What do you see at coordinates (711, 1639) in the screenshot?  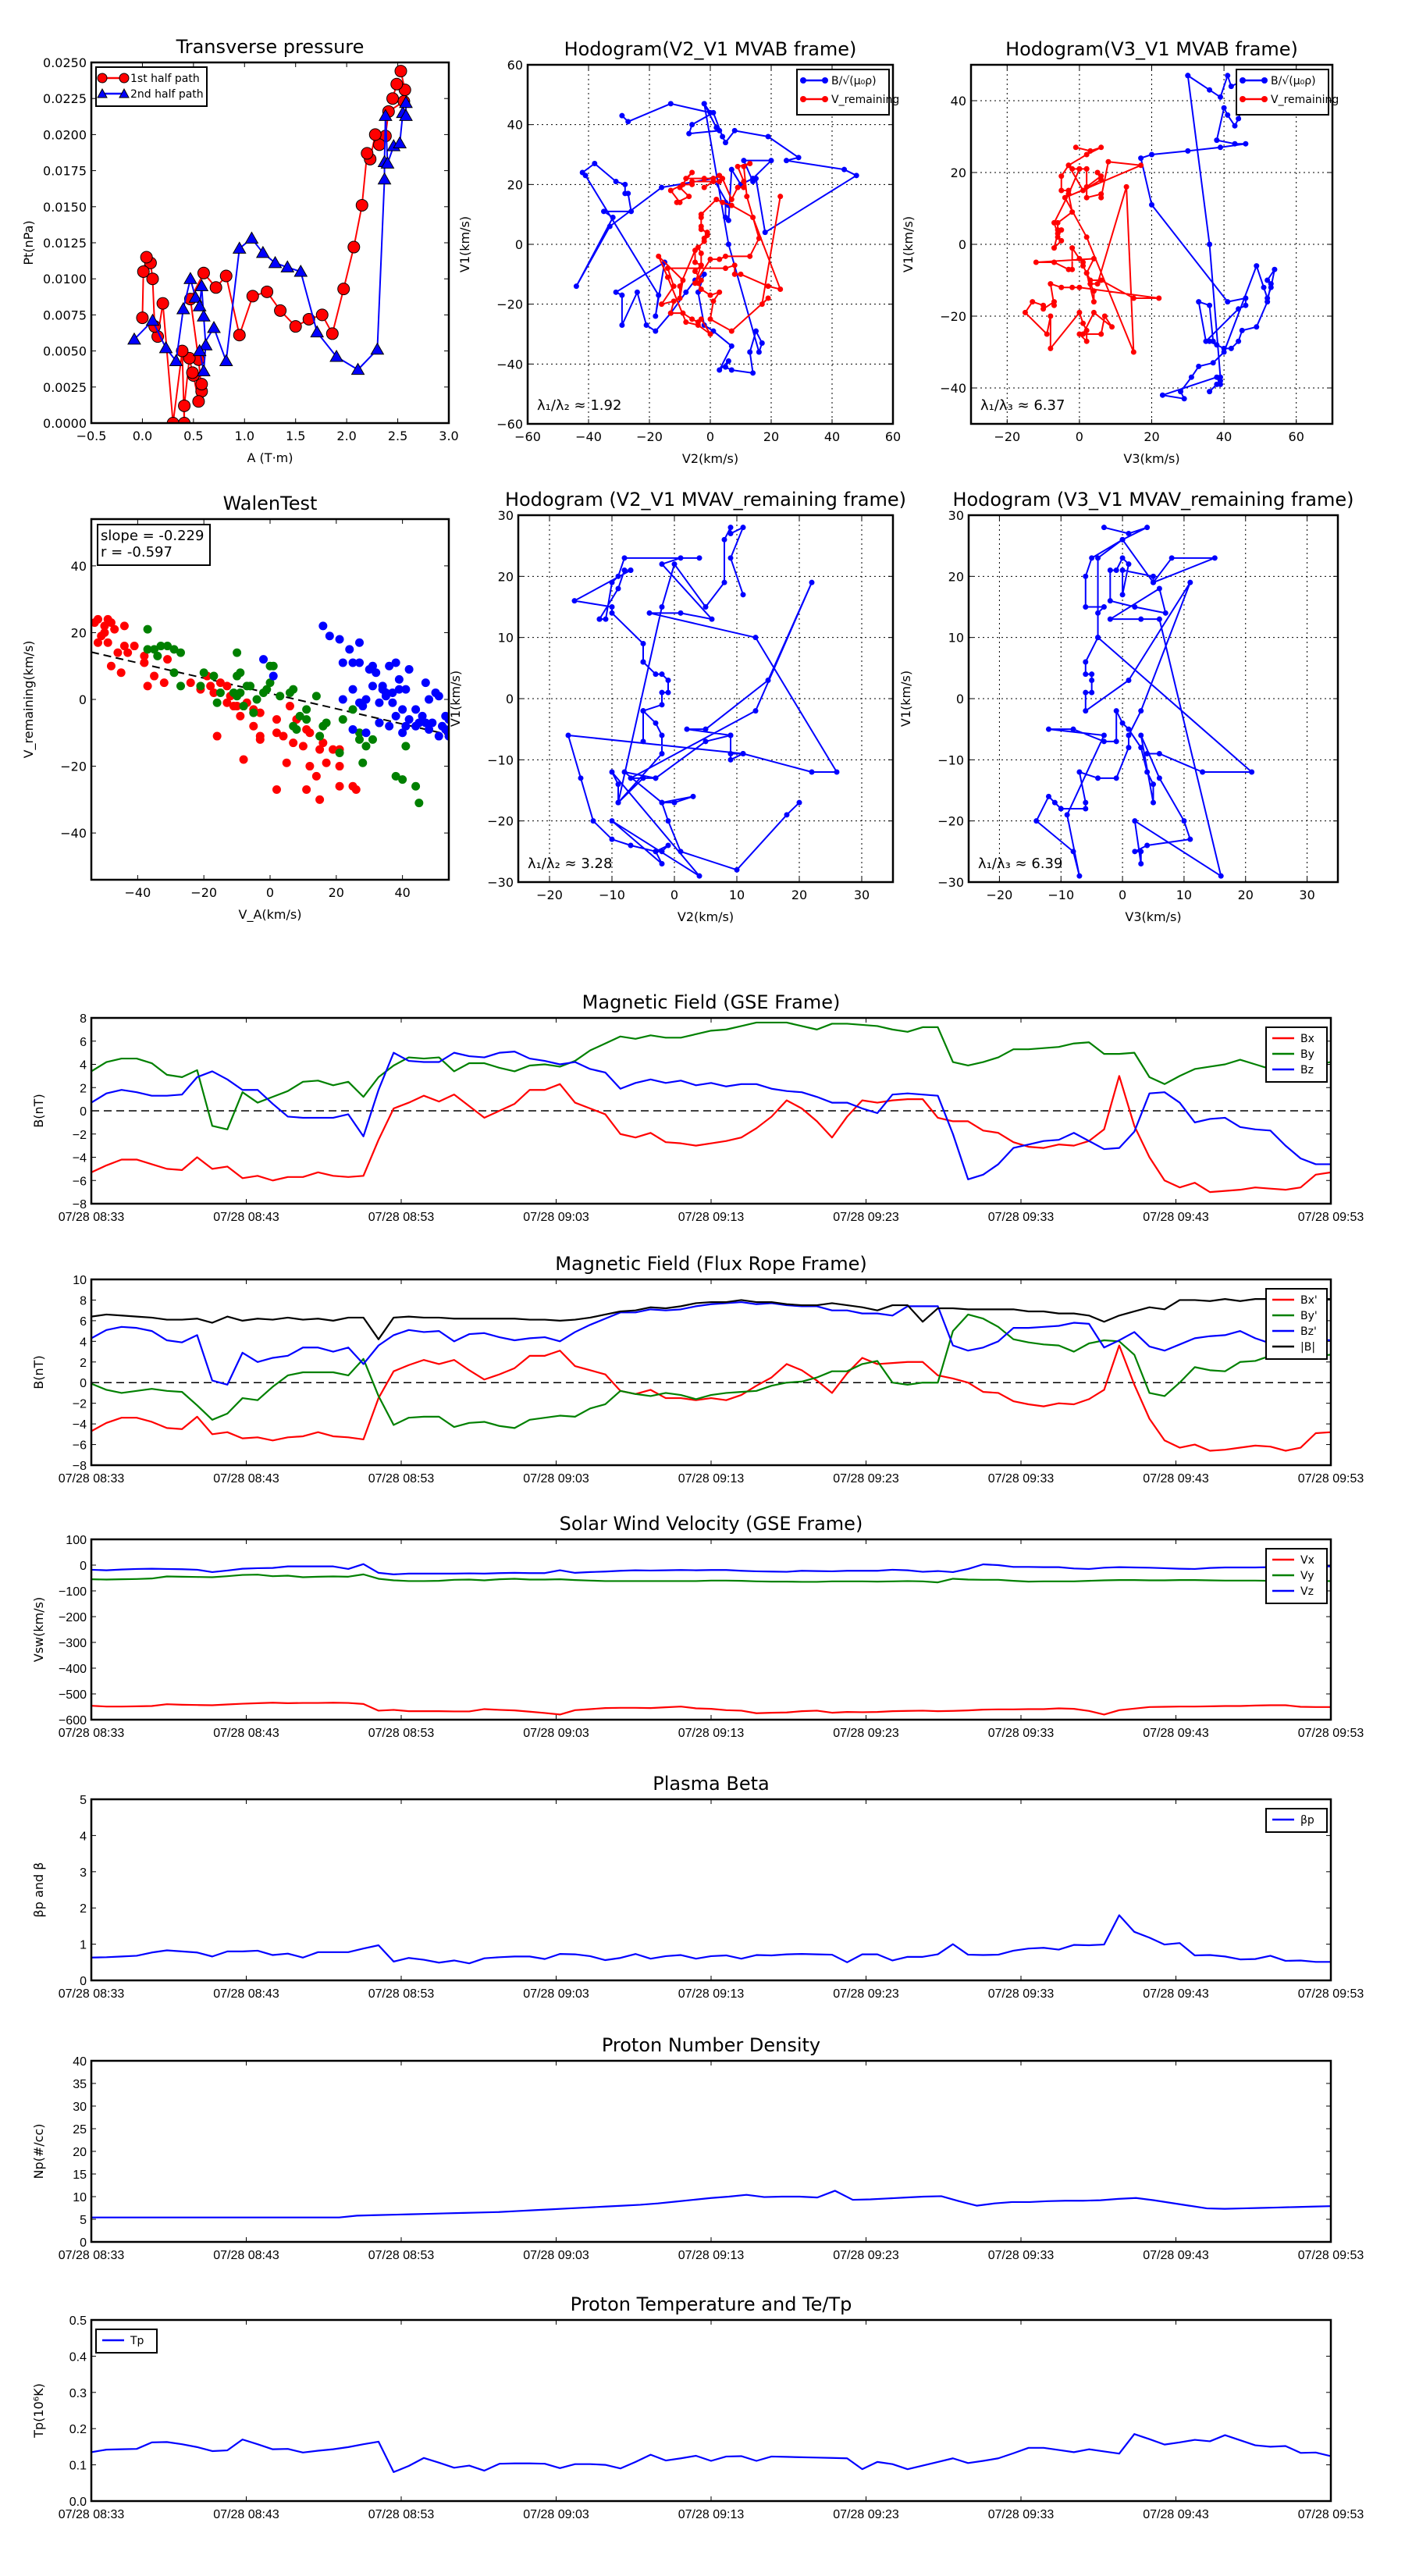 I see `plot-area` at bounding box center [711, 1639].